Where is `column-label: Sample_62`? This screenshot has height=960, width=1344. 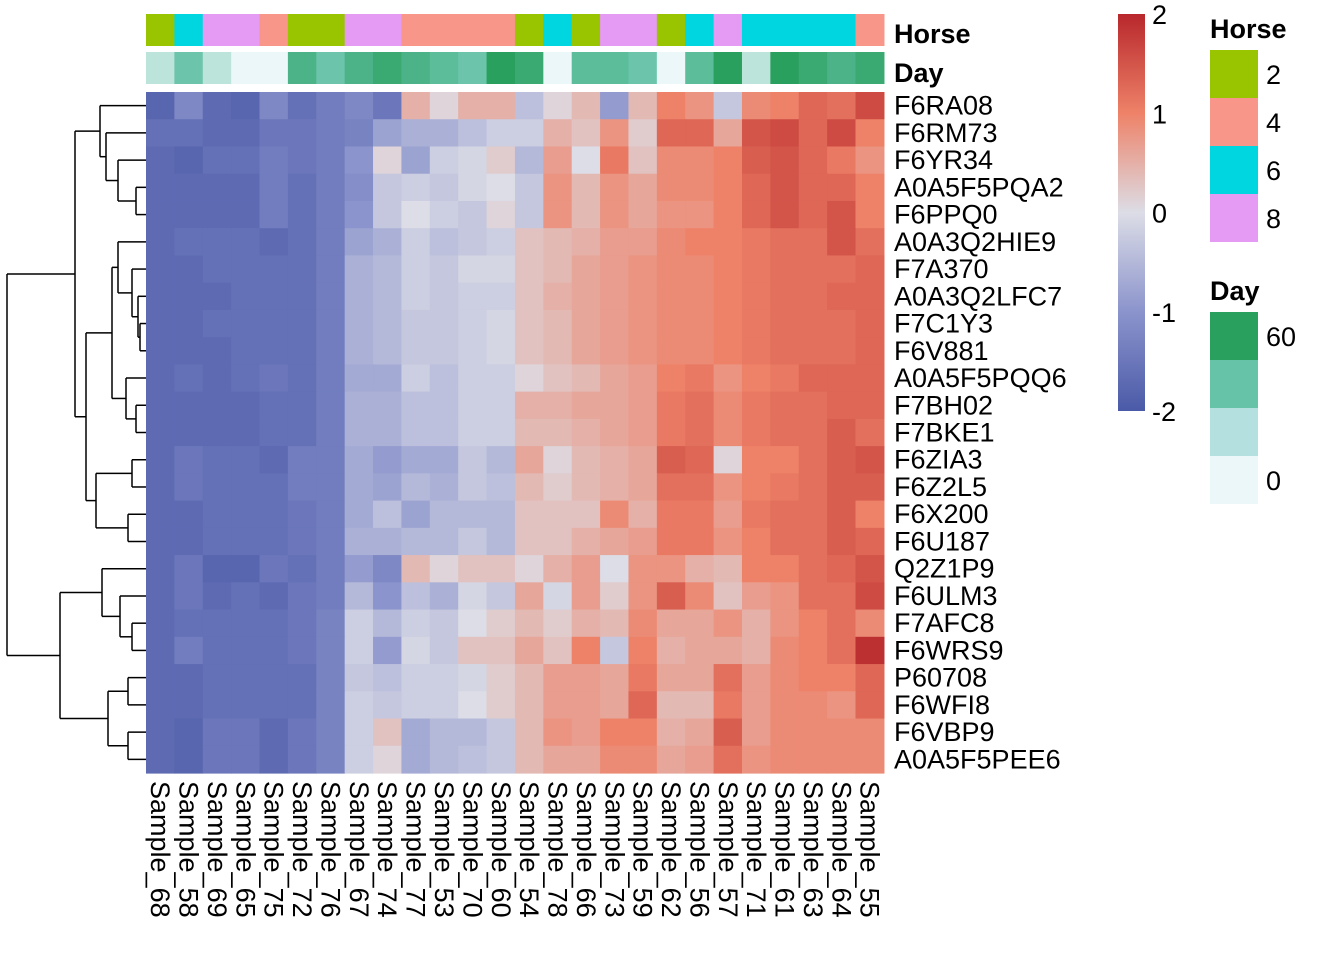 column-label: Sample_62 is located at coordinates (671, 849).